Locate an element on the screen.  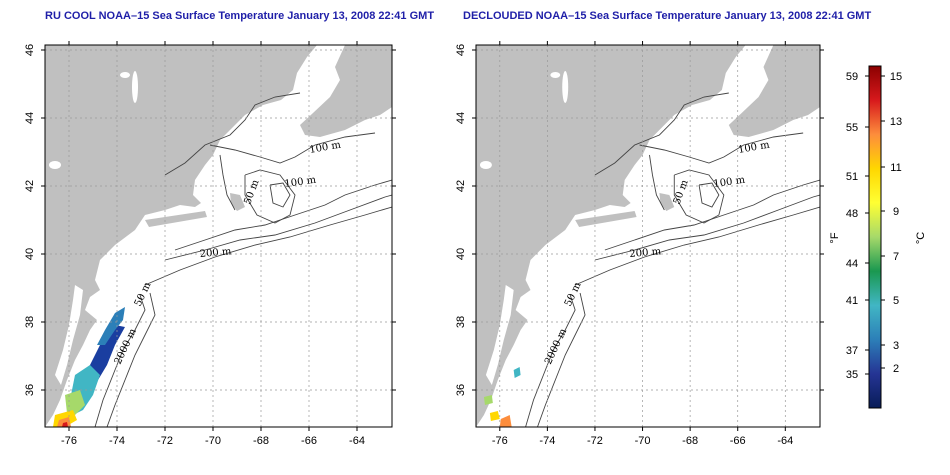
colorbar-c-label: 15 is located at coordinates (896, 77).